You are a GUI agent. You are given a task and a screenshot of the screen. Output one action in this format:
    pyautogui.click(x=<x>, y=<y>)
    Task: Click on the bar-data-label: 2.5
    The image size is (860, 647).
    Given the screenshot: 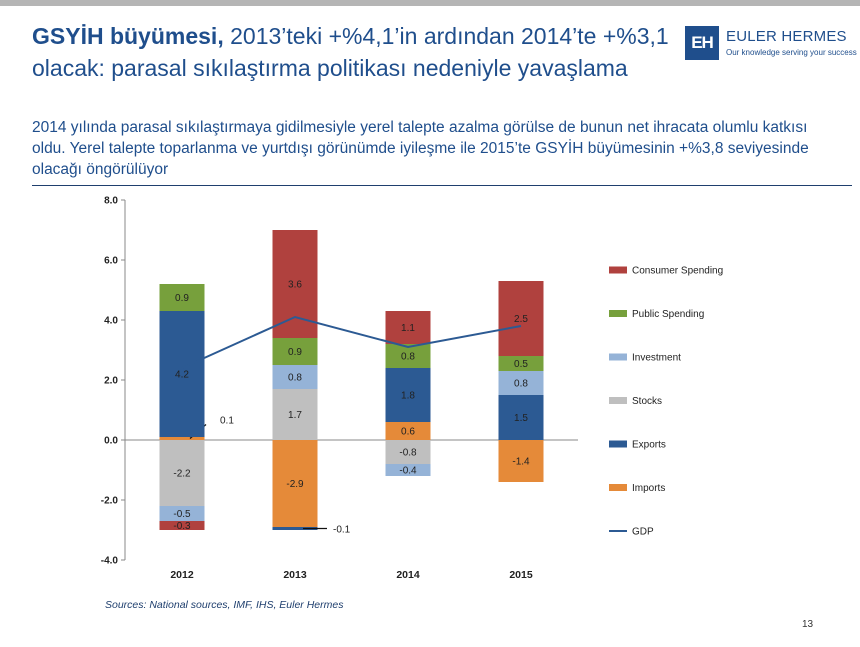 What is the action you would take?
    pyautogui.click(x=521, y=319)
    